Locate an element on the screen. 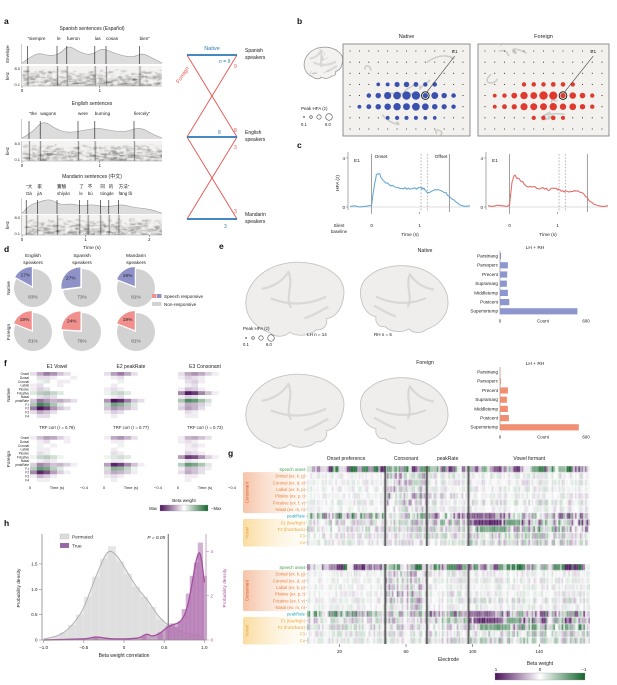  g-row-label: Speech onset is located at coordinates (292, 469).